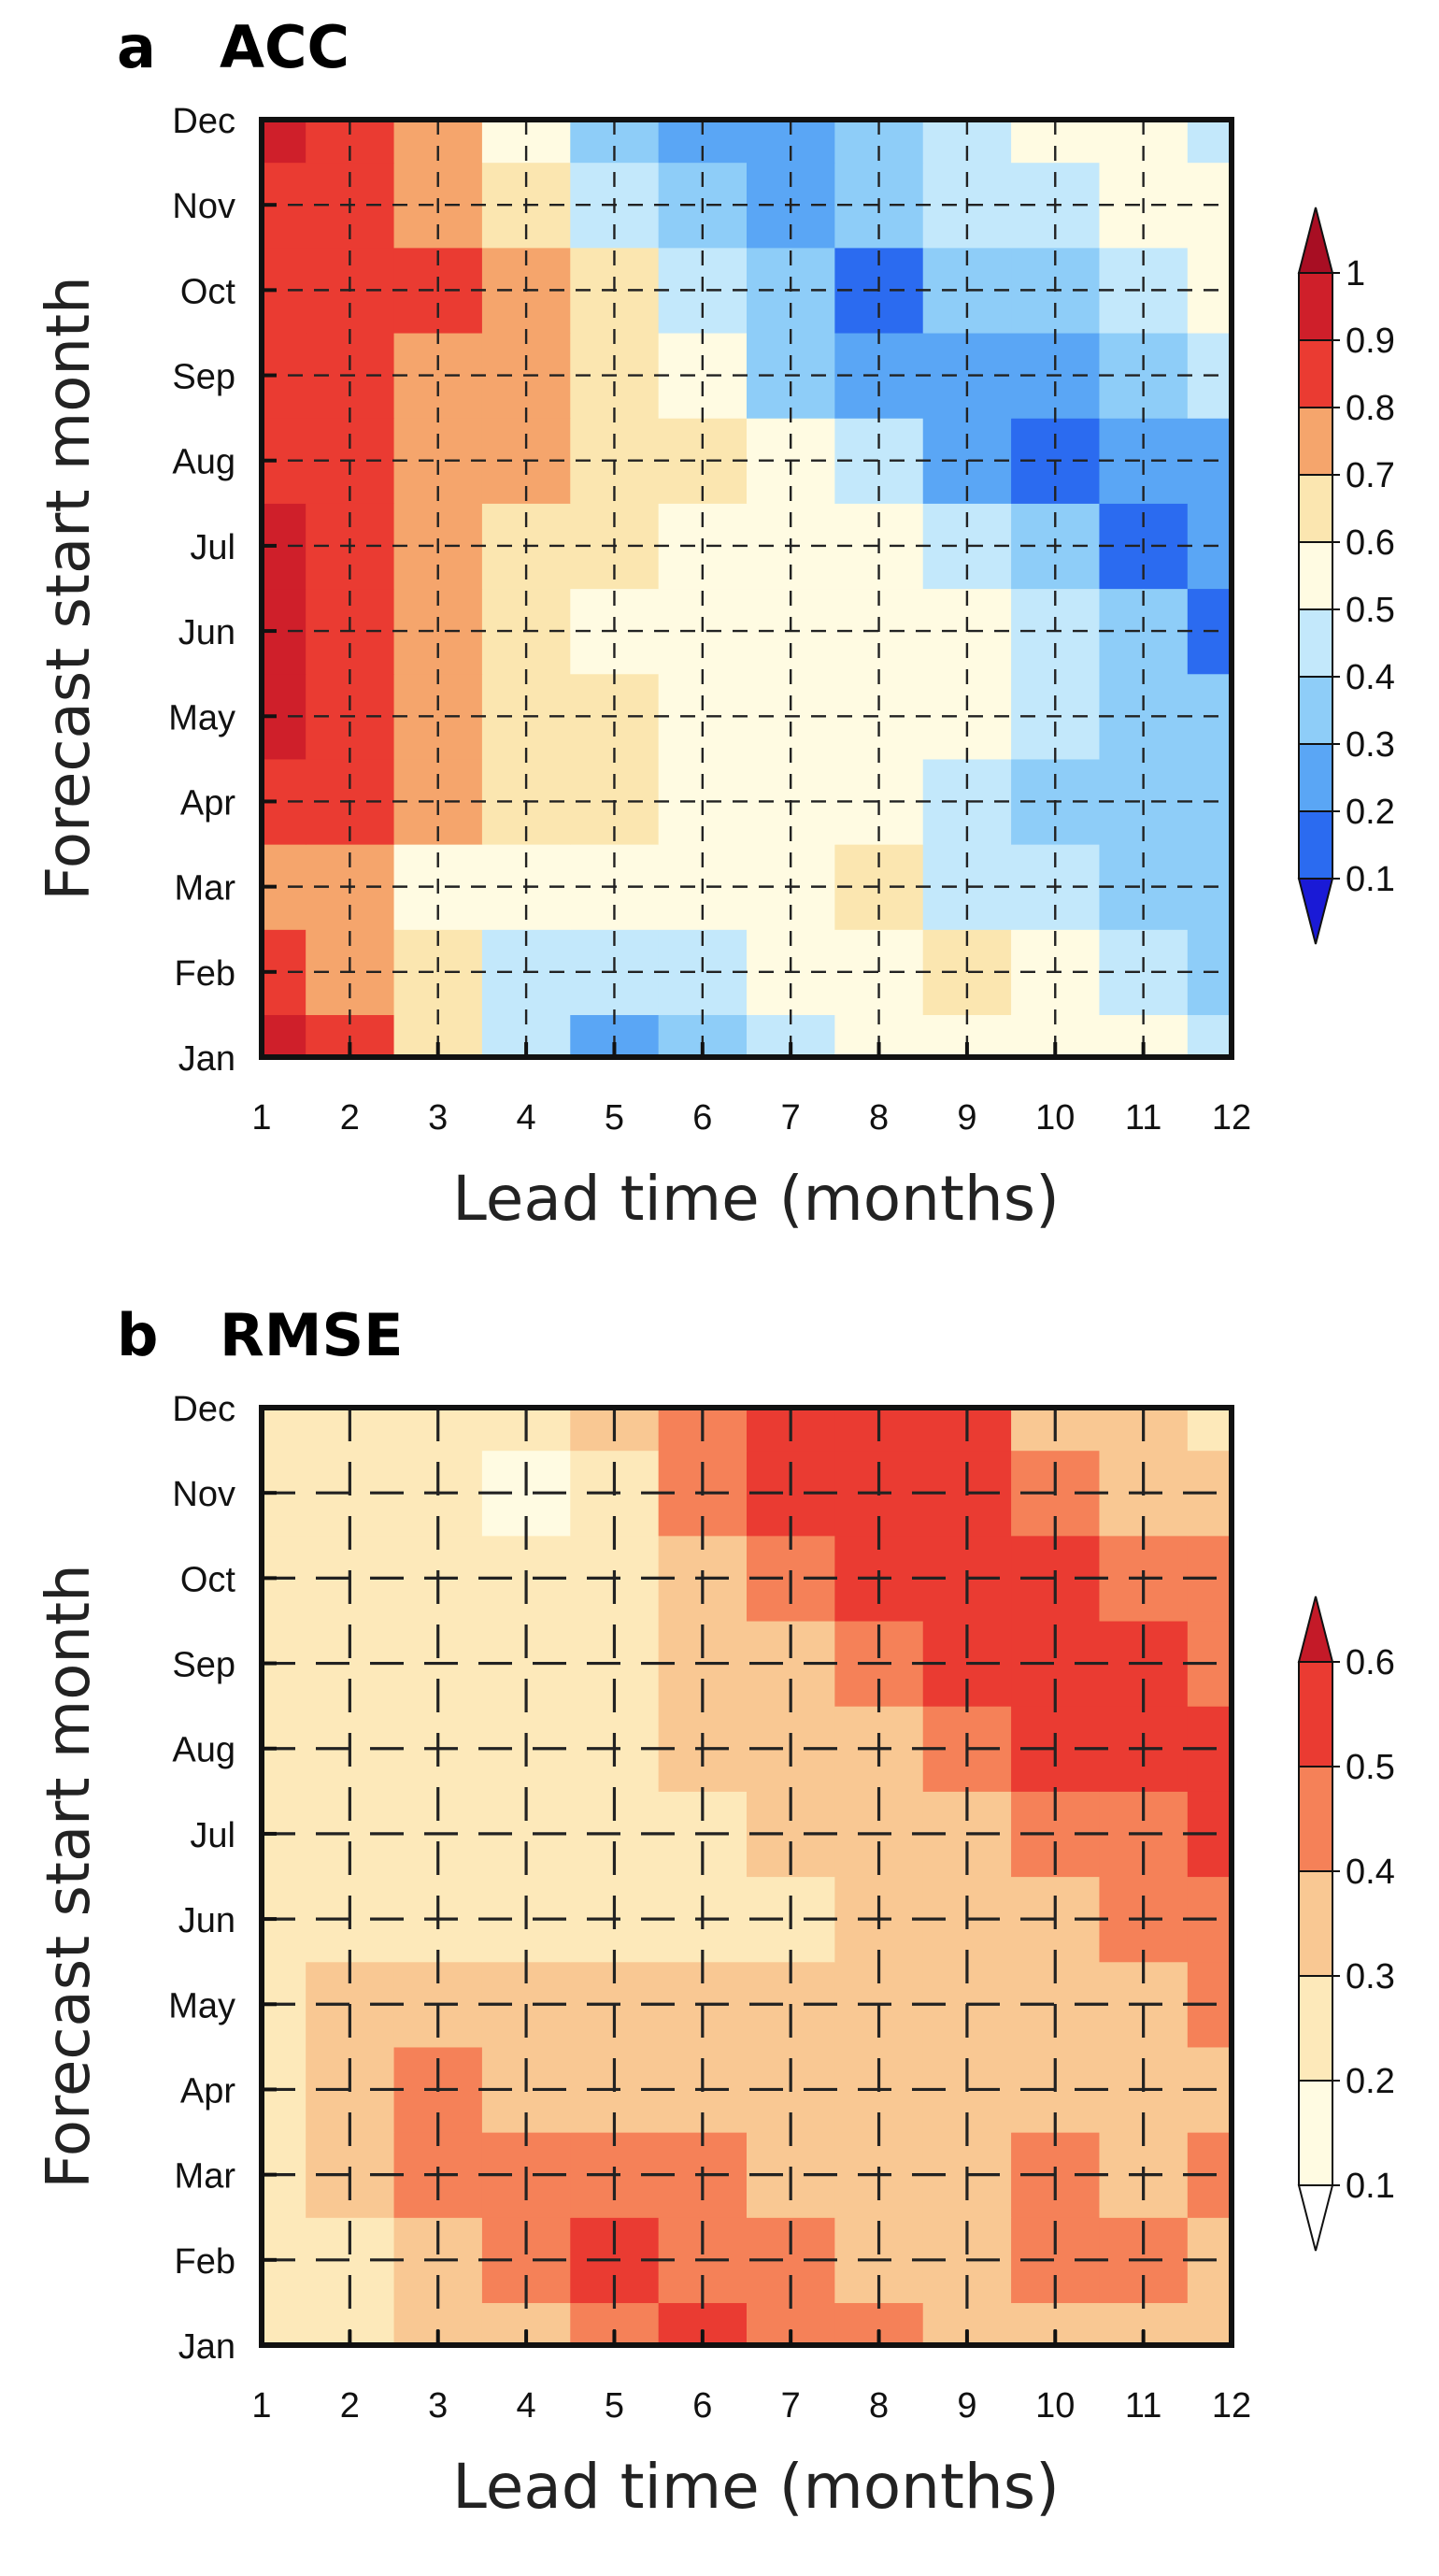 The width and height of the screenshot is (1439, 2576). Describe the element at coordinates (702, 1118) in the screenshot. I see `x-tick-label: 6` at that location.